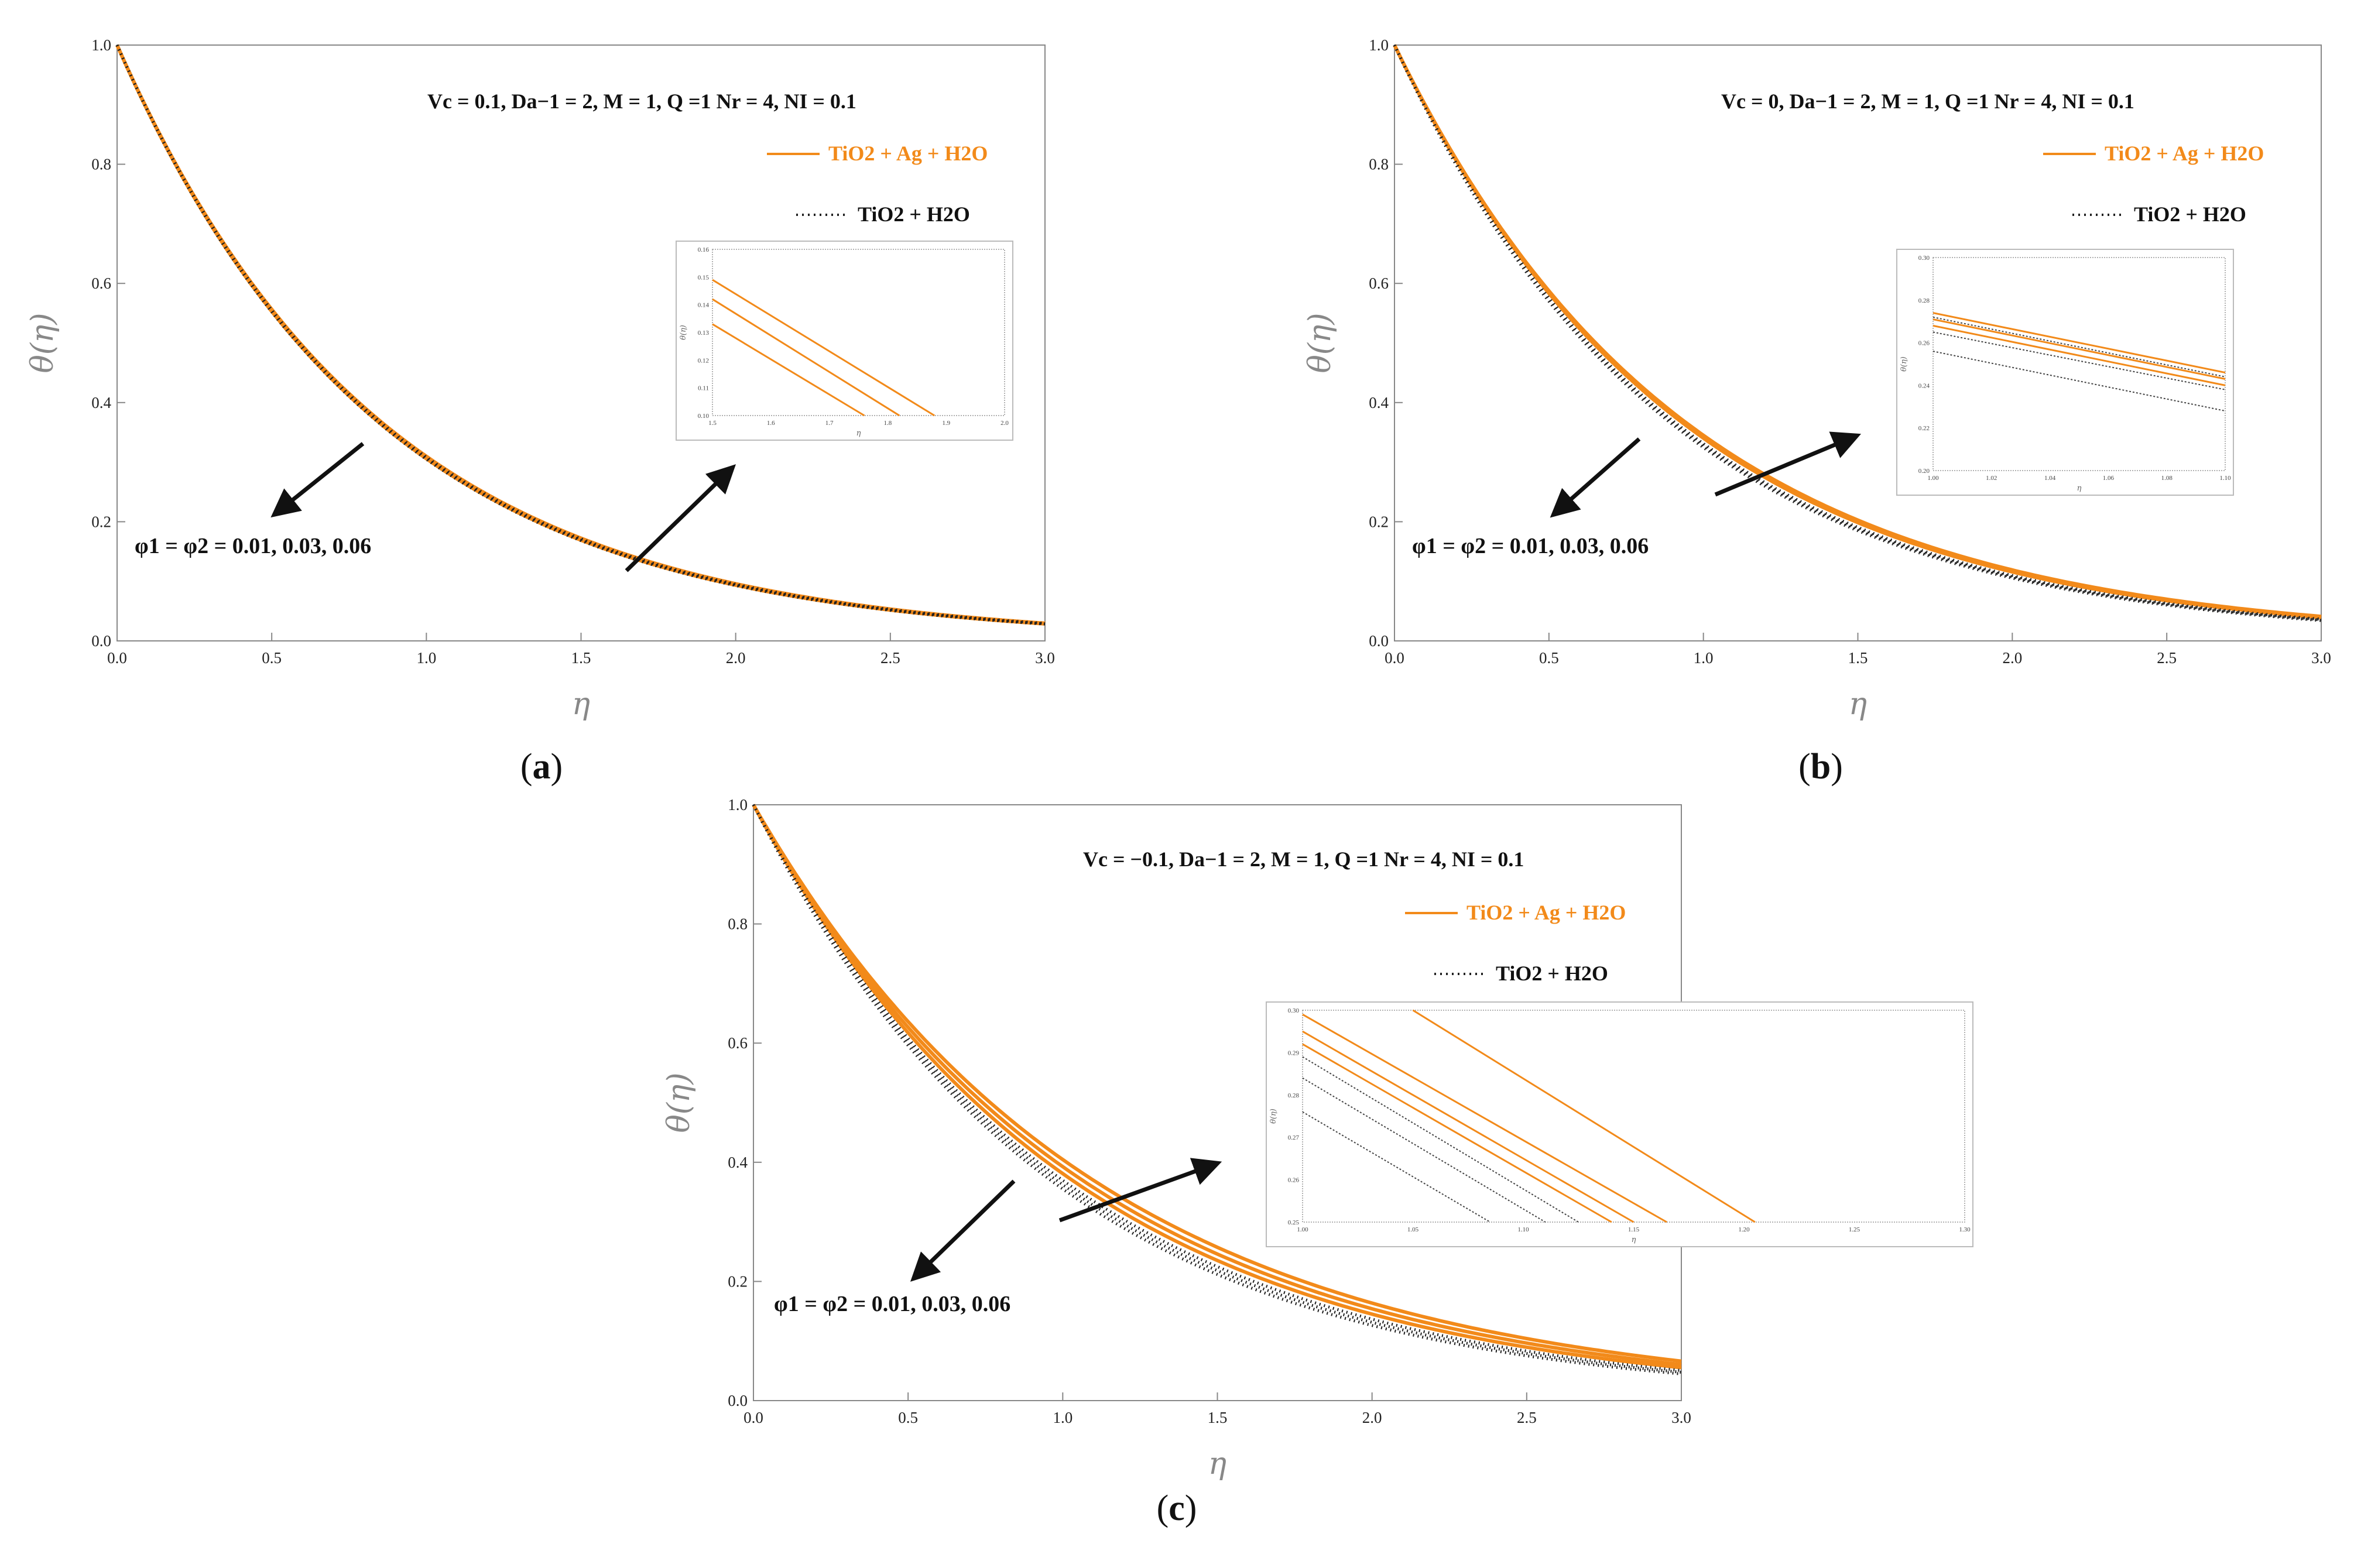 The height and width of the screenshot is (1568, 2354). I want to click on inset-y-tick-label: 0.29, so click(1294, 1053).